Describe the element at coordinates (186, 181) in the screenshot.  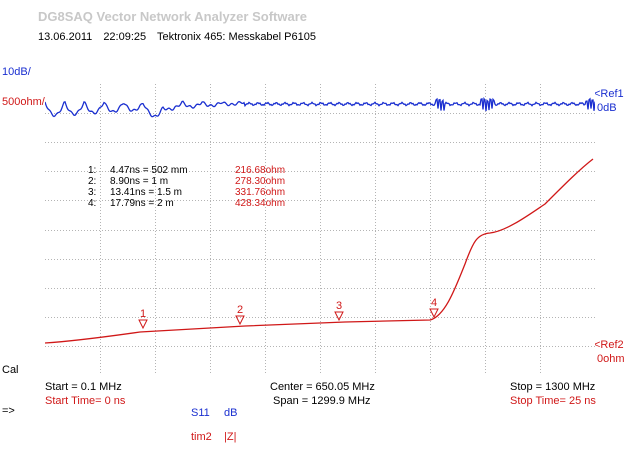
I see `marker-row-2: 2: 8.90ns = 1 m 278.30ohm` at that location.